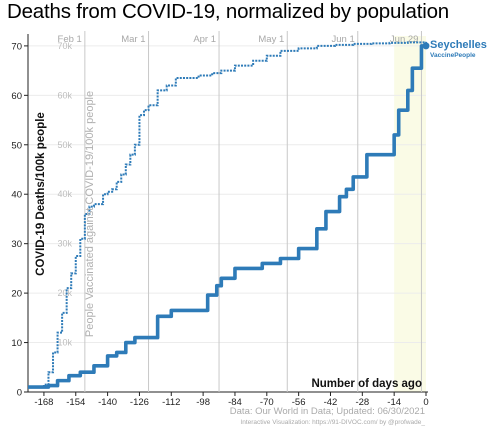  I want to click on vaccine-tick-label: 30k, so click(64, 244).